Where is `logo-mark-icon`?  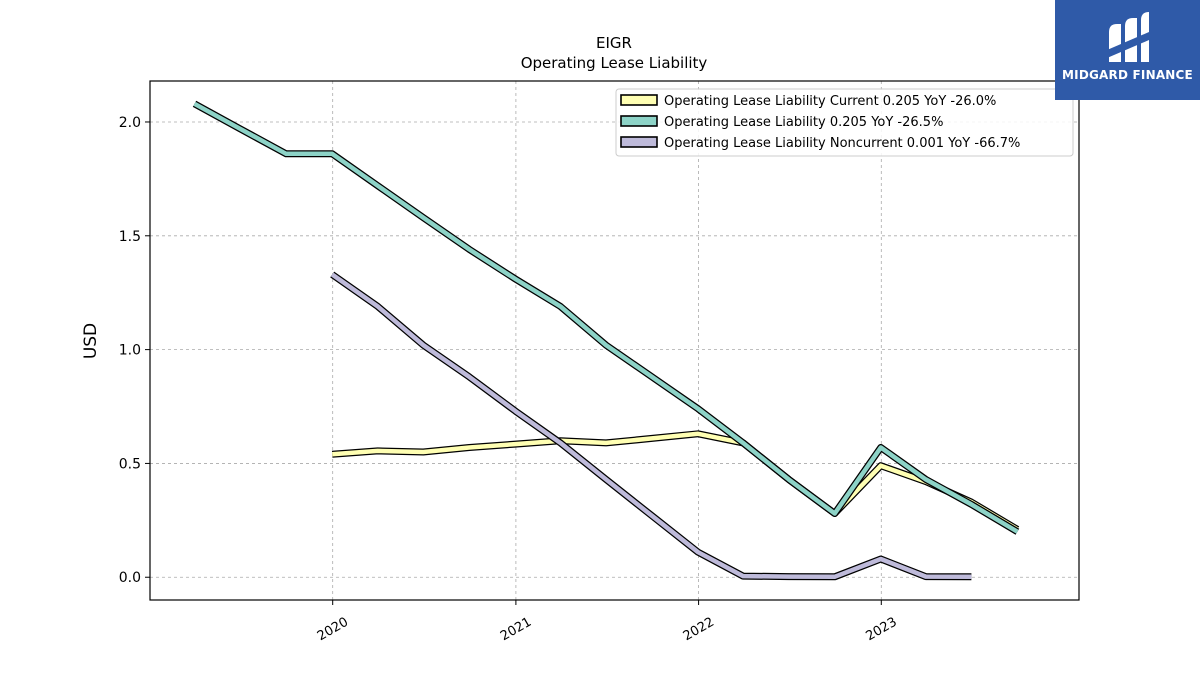 logo-mark-icon is located at coordinates (1128, 37).